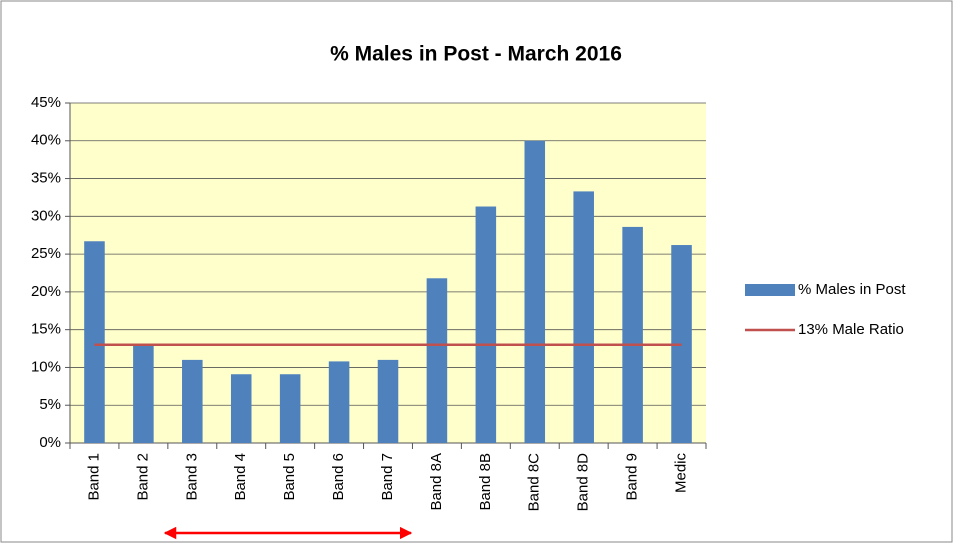 The width and height of the screenshot is (953, 543). What do you see at coordinates (46, 291) in the screenshot?
I see `y-tick-label: 20%` at bounding box center [46, 291].